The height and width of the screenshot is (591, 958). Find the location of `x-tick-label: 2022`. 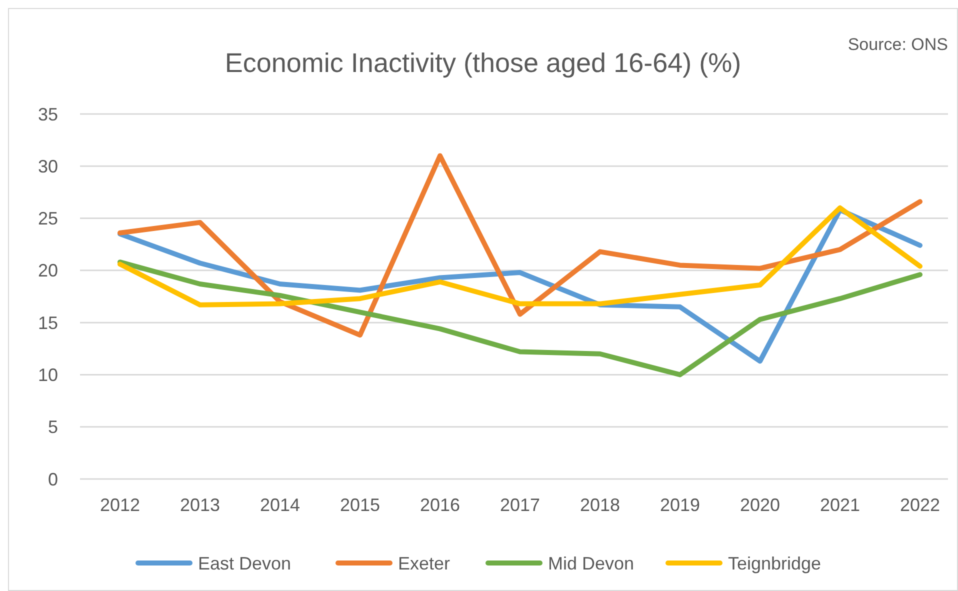

x-tick-label: 2022 is located at coordinates (920, 505).